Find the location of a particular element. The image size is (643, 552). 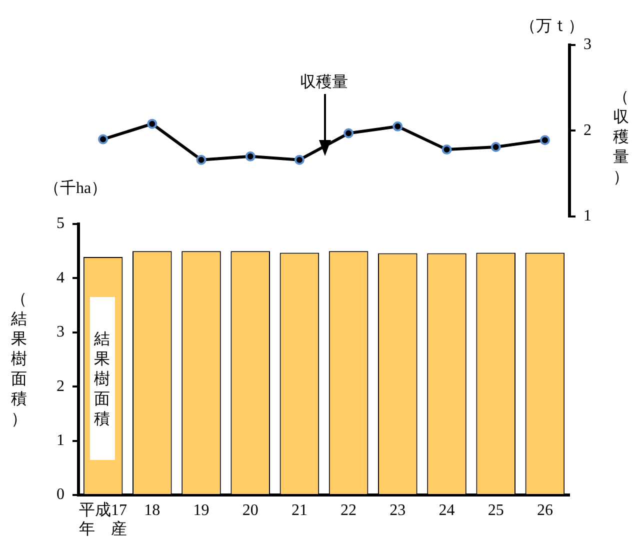

text: （万ｔ） is located at coordinates (552, 27).